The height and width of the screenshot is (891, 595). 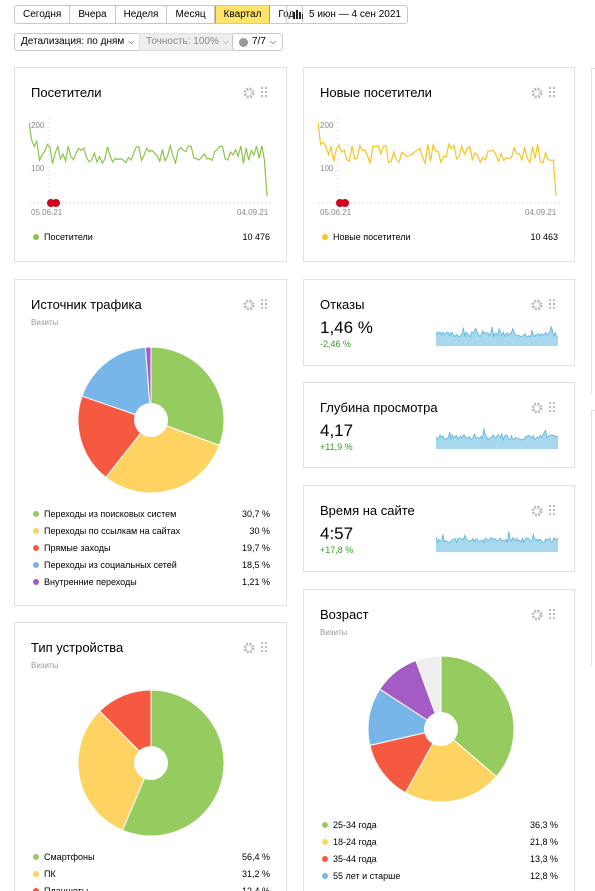 What do you see at coordinates (440, 876) in the screenshot?
I see `legend-row: 55 лет и старше 12,8 %` at bounding box center [440, 876].